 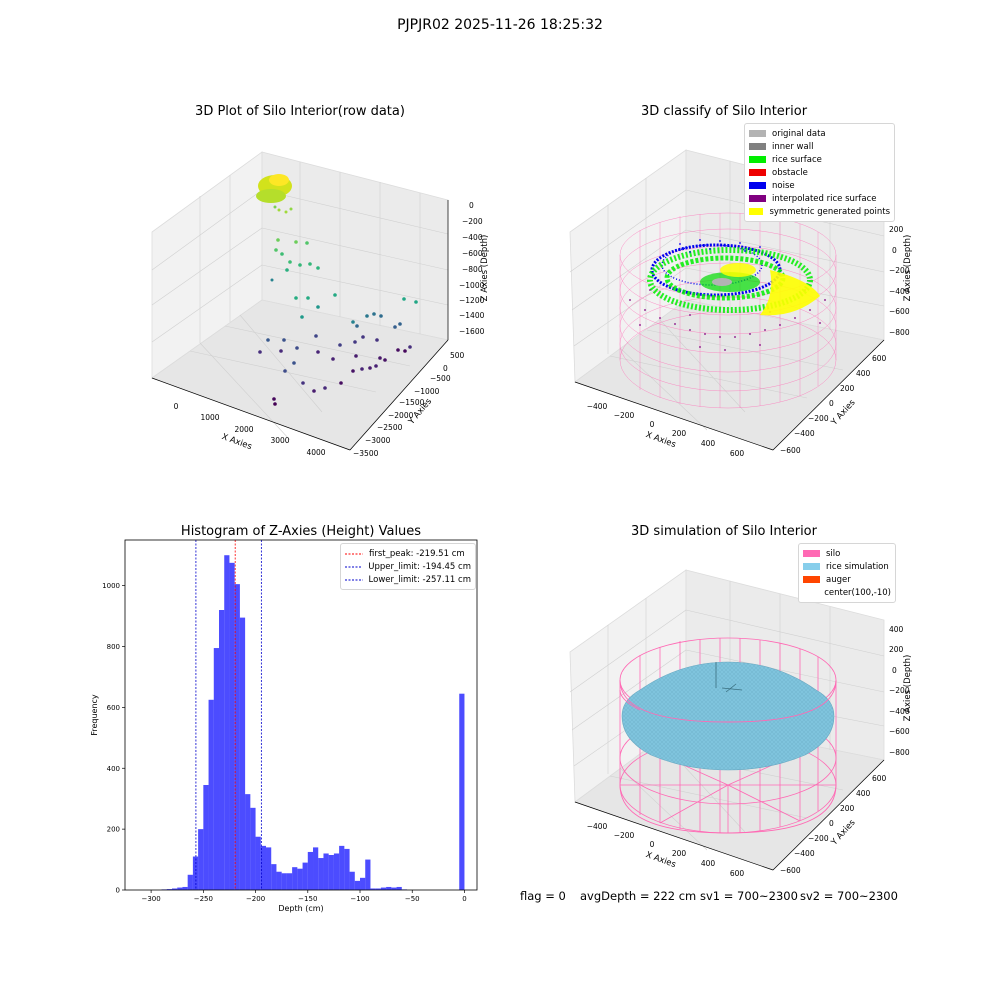 I want to click on histogram-title: Histogram of Z-Axies (Height) Values, so click(x=301, y=531).